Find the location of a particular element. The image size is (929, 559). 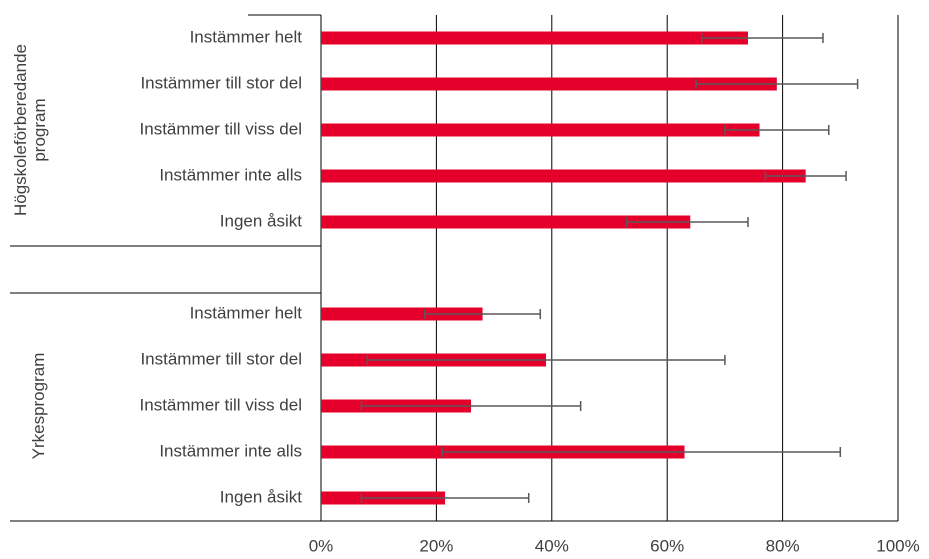

group-label: Högskoleförberedande program is located at coordinates (30, 130).